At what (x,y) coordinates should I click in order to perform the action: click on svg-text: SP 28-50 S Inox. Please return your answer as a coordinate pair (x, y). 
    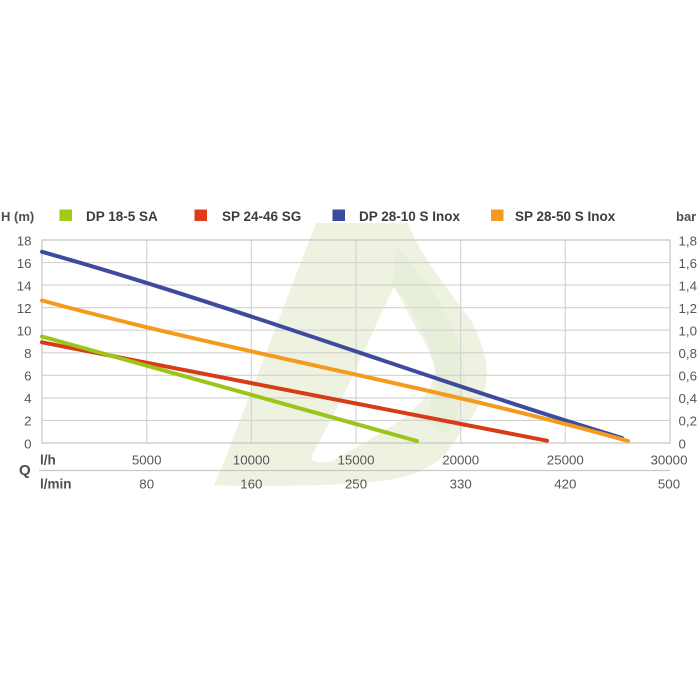
    Looking at the image, I should click on (565, 216).